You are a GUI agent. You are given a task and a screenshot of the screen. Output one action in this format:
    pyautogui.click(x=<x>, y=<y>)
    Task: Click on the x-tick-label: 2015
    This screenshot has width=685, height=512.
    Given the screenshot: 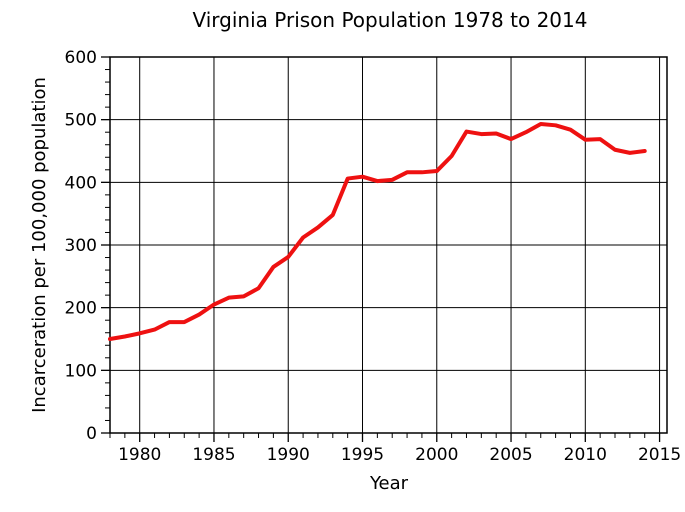 What is the action you would take?
    pyautogui.click(x=659, y=455)
    